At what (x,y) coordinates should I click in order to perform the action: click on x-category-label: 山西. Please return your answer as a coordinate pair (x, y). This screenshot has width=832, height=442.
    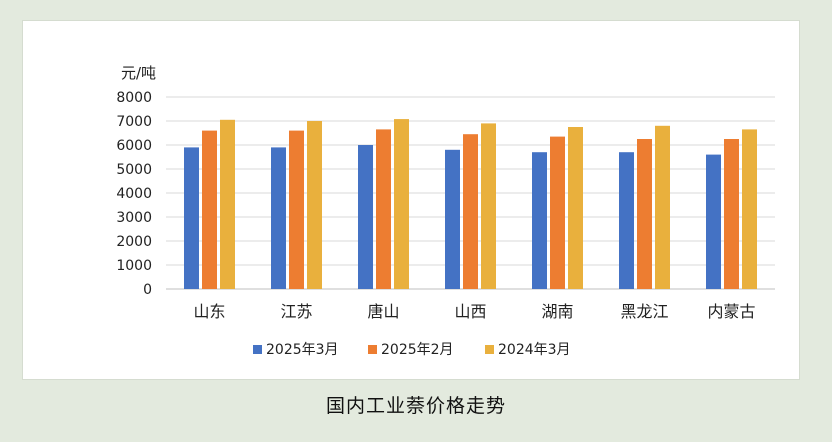
    Looking at the image, I should click on (470, 311).